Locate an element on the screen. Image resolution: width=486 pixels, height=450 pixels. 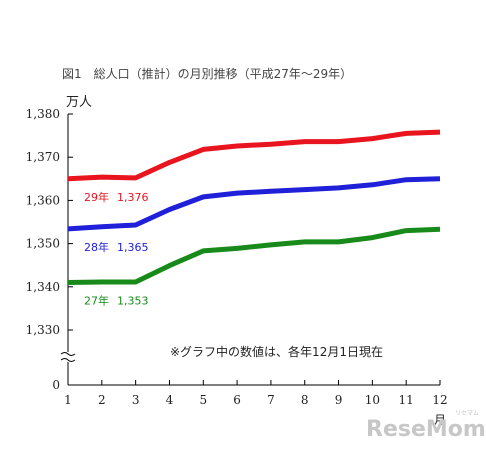
x-tick-label: 11 is located at coordinates (406, 400).